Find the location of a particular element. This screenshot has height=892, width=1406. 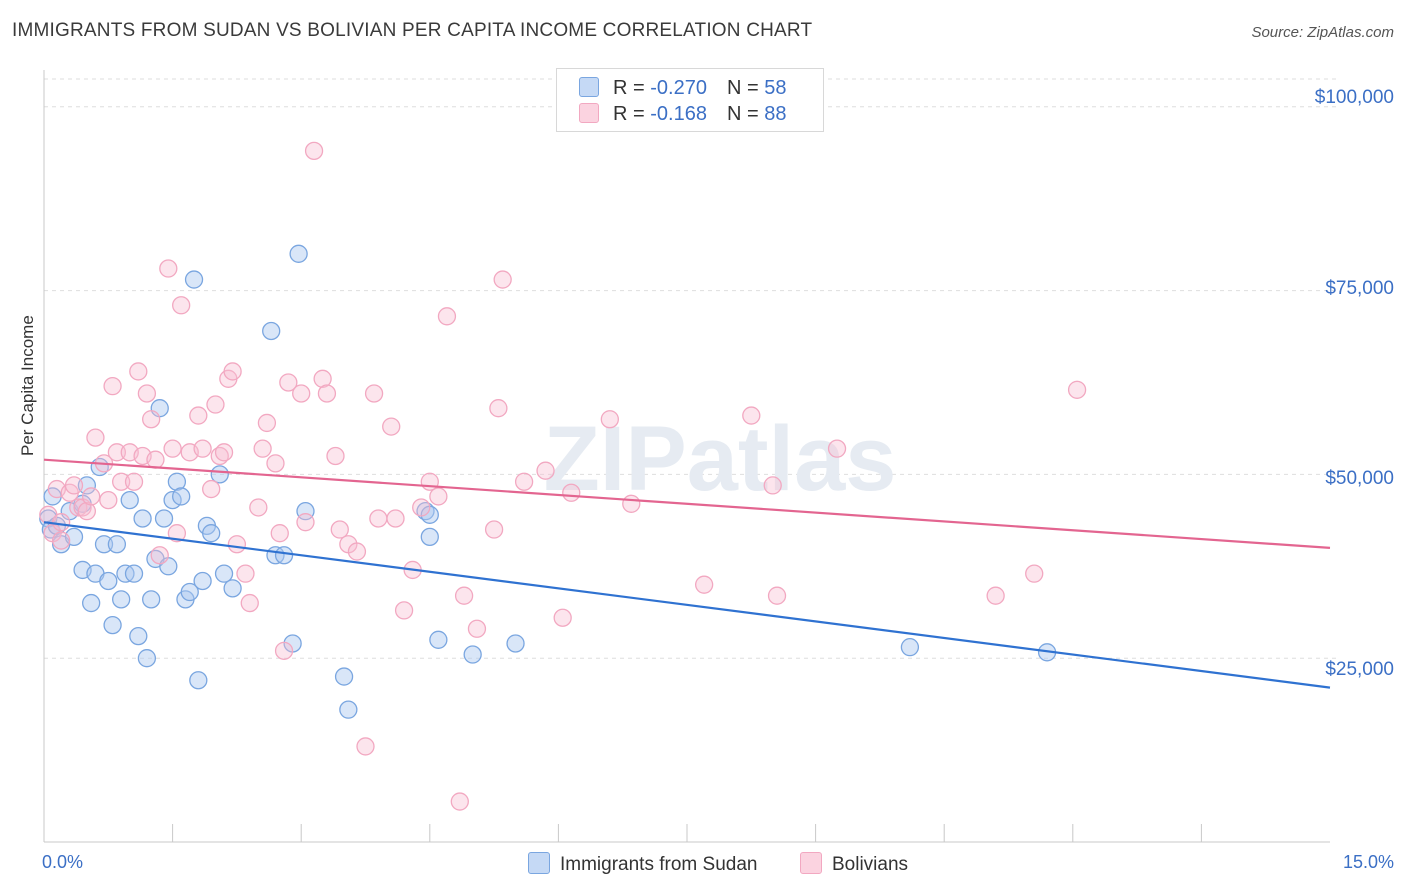

r-label: R = is located at coordinates (632, 114).